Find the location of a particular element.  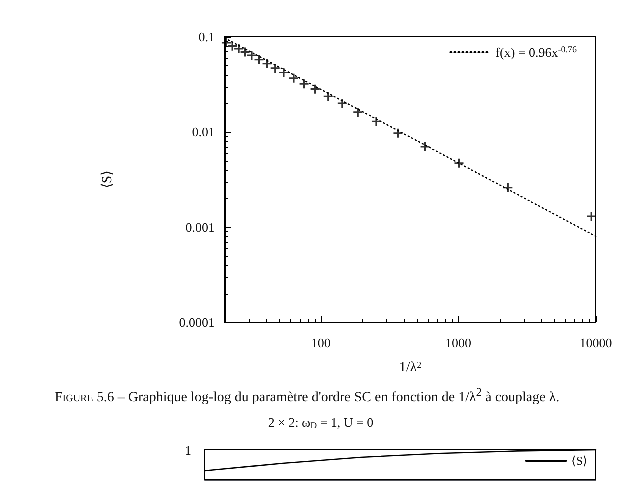

y-tick-label: 0.01 is located at coordinates (203, 132).